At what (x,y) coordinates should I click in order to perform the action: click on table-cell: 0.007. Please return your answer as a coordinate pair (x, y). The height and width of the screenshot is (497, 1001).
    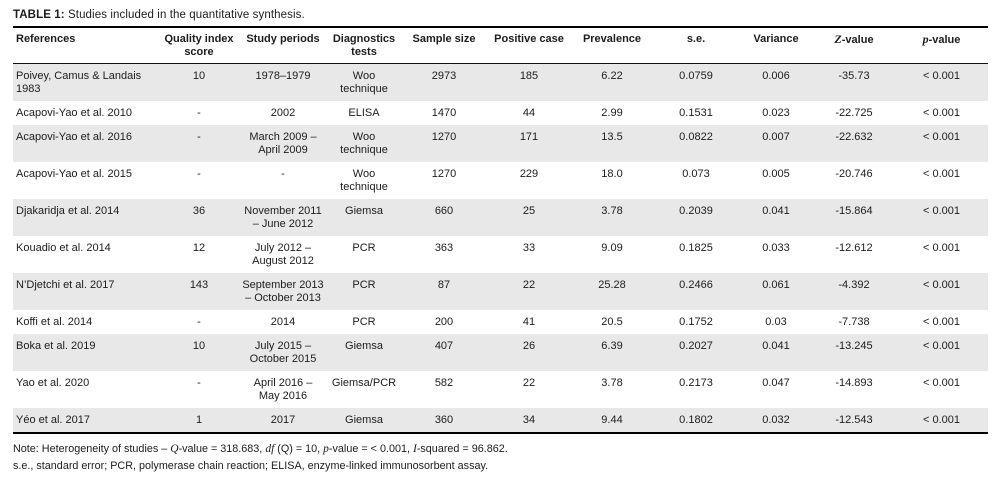
    Looking at the image, I should click on (776, 137).